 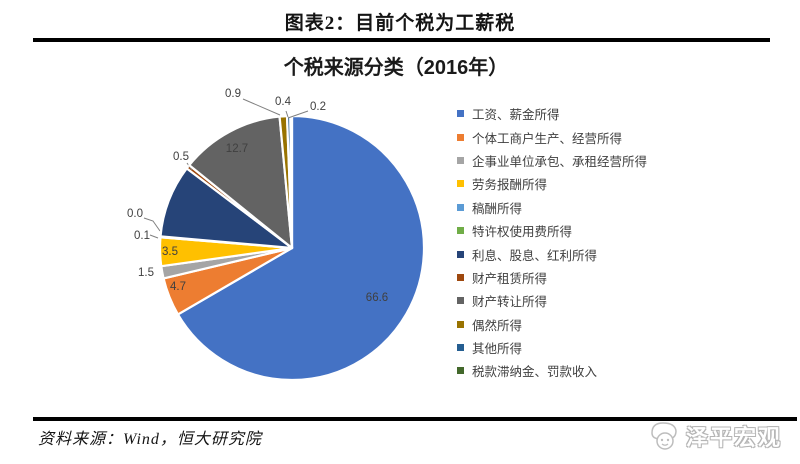 I want to click on legend-label: 工资、薪金所得, so click(x=516, y=115).